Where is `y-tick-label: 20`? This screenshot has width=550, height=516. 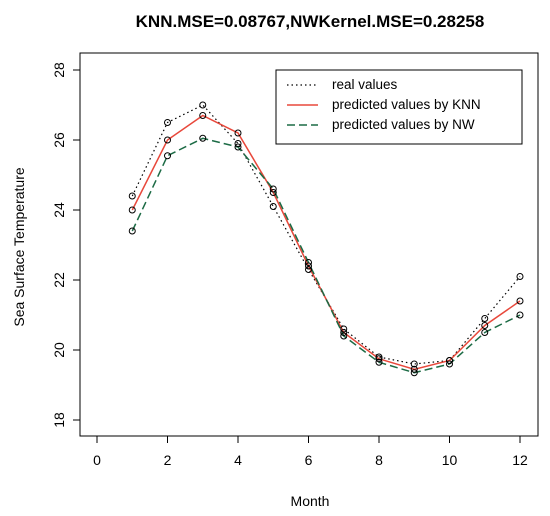 y-tick-label: 20 is located at coordinates (59, 350).